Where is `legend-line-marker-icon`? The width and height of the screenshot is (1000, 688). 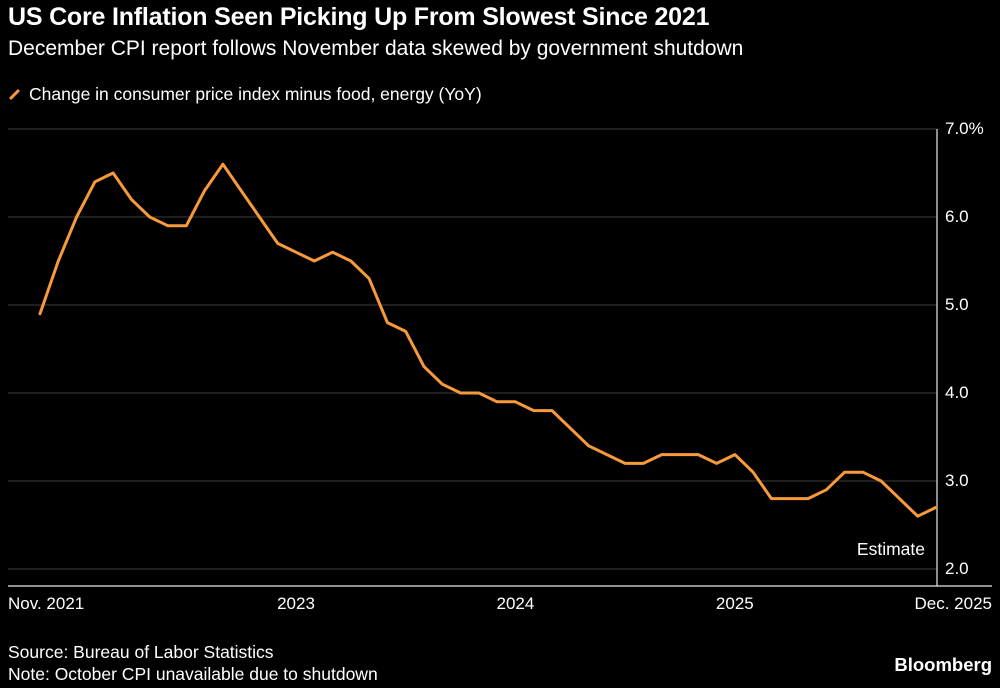 legend-line-marker-icon is located at coordinates (14, 94).